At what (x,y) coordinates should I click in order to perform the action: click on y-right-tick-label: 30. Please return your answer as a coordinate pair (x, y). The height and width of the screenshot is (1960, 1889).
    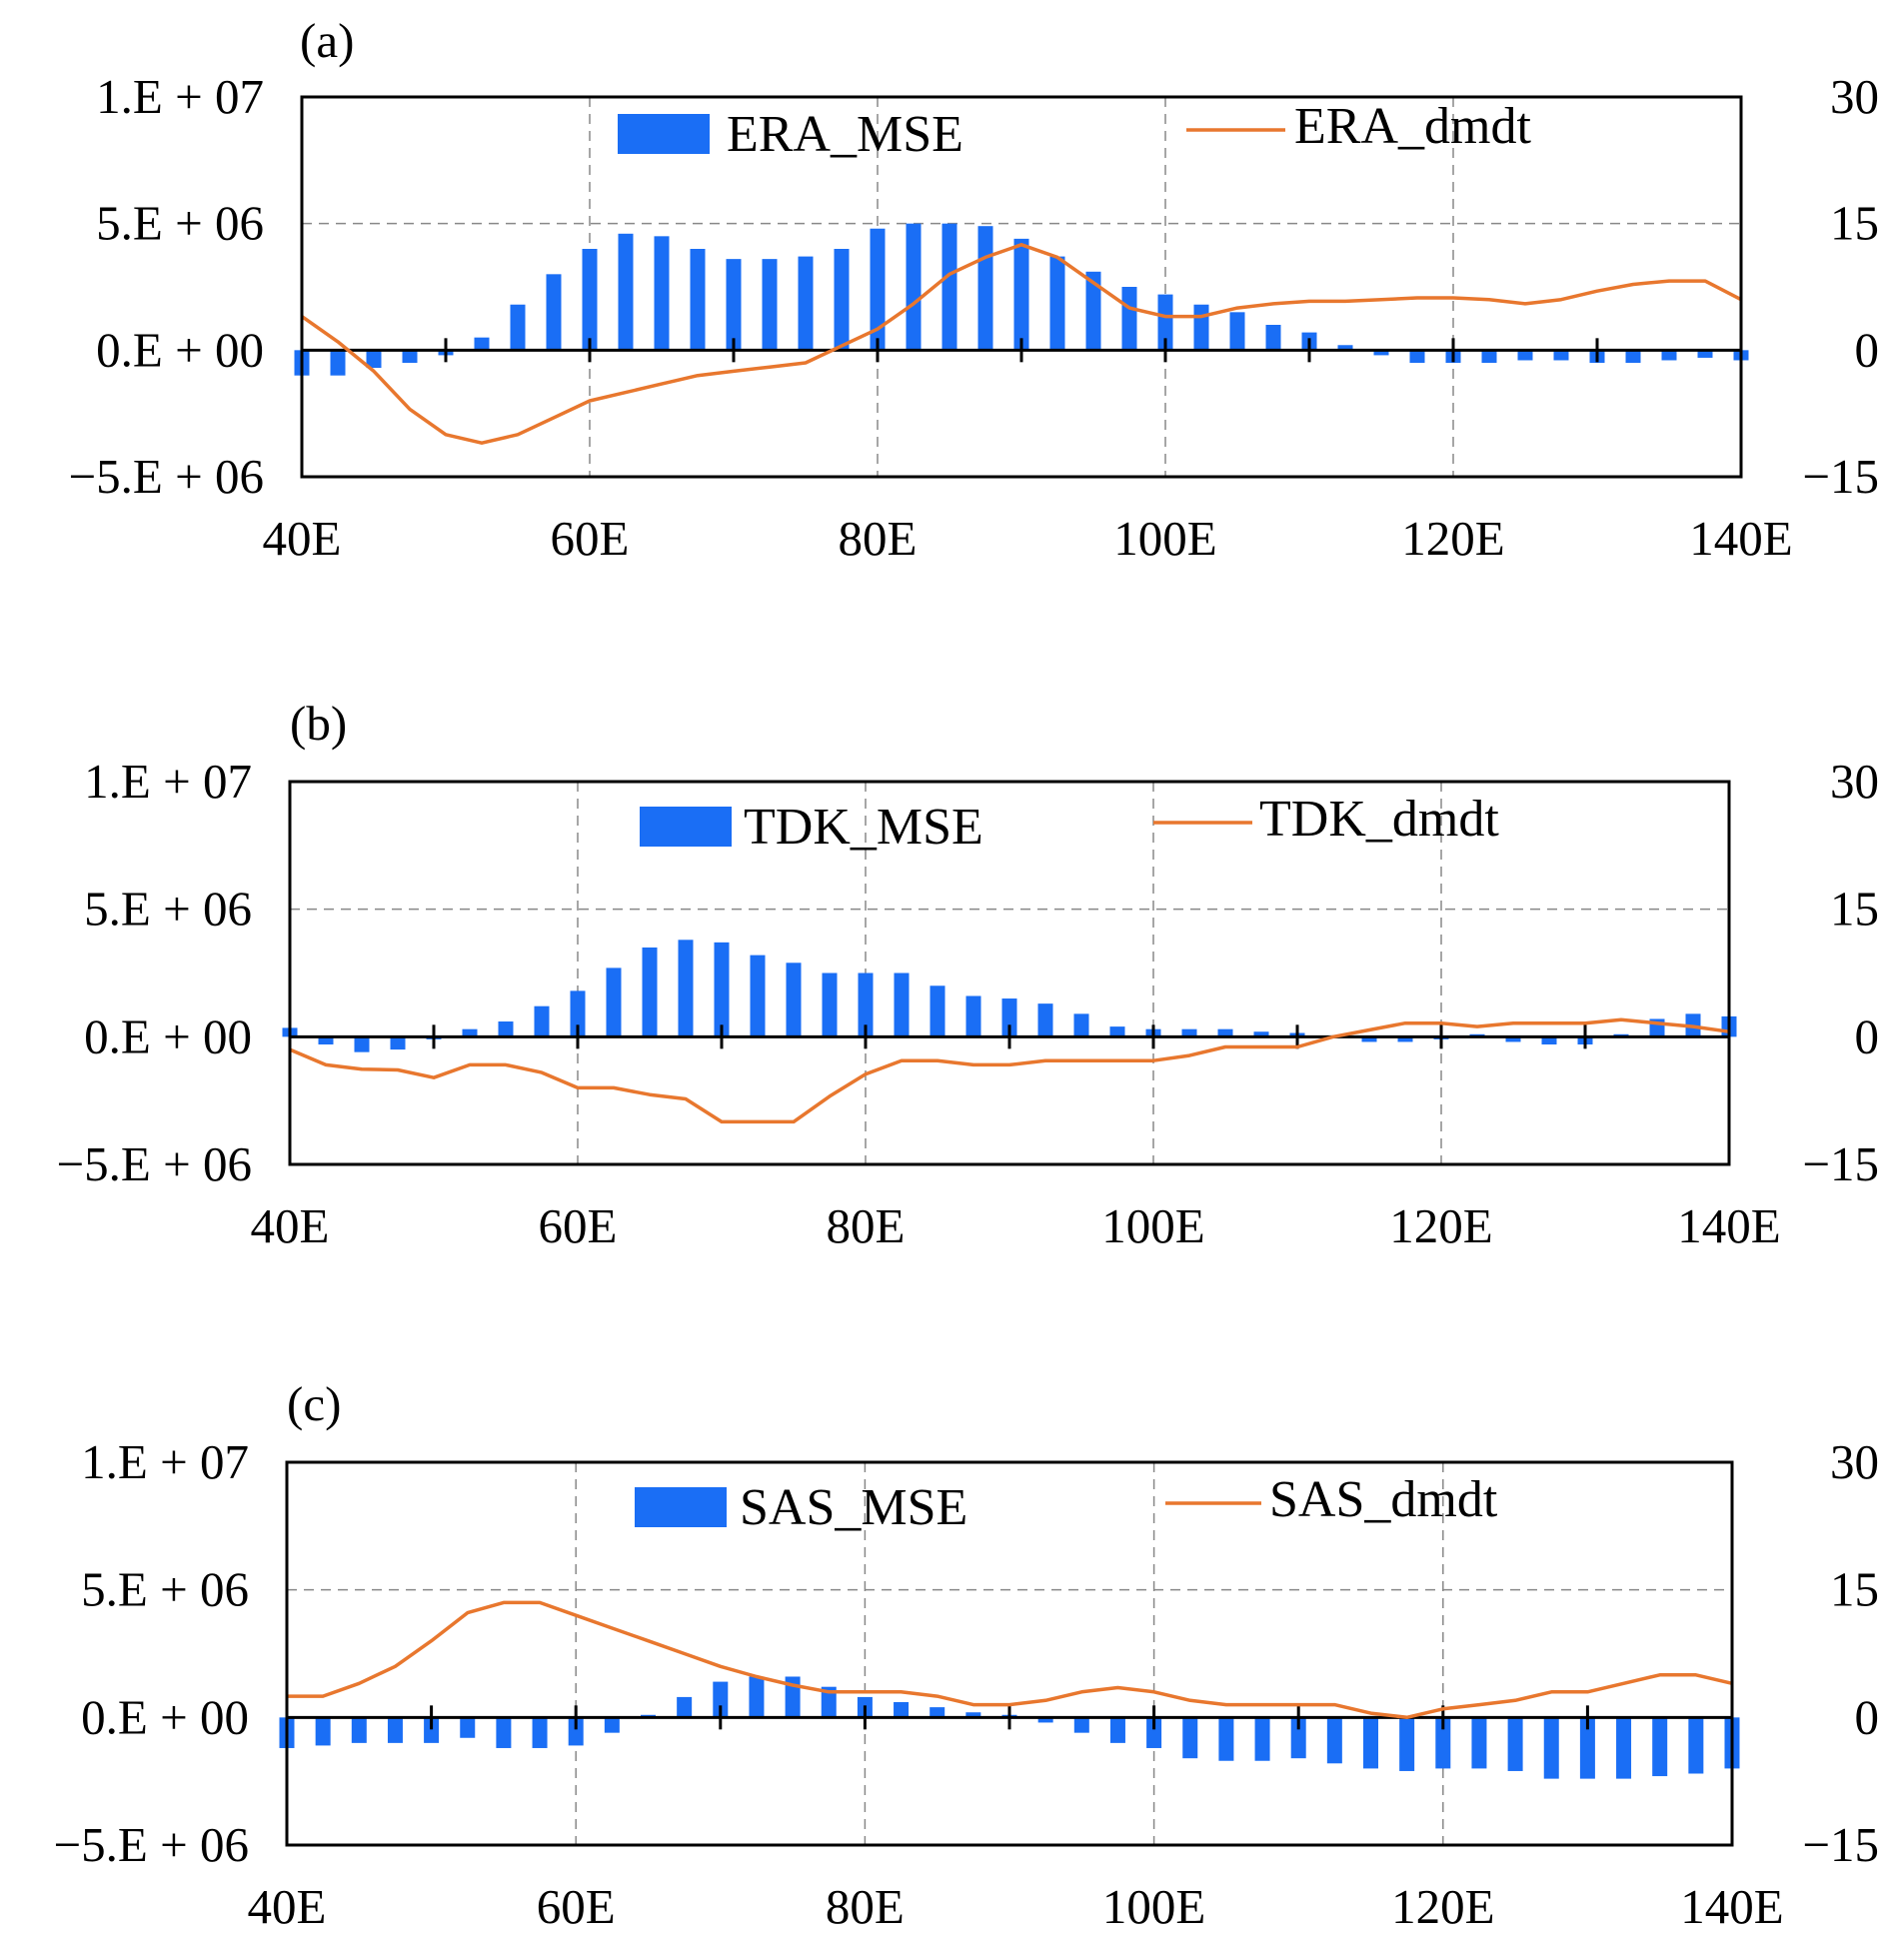
    Looking at the image, I should click on (1855, 96).